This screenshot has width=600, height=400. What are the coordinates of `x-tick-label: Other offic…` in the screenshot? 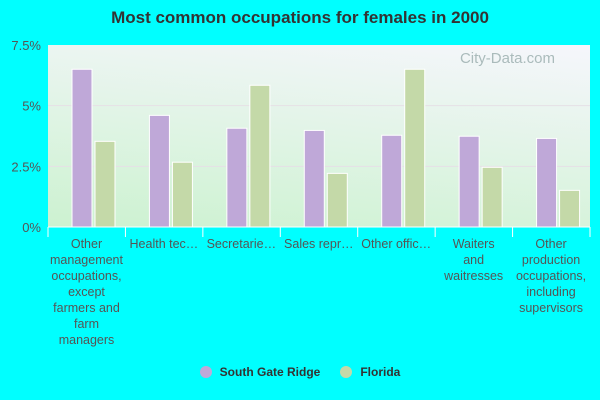 It's located at (396, 244).